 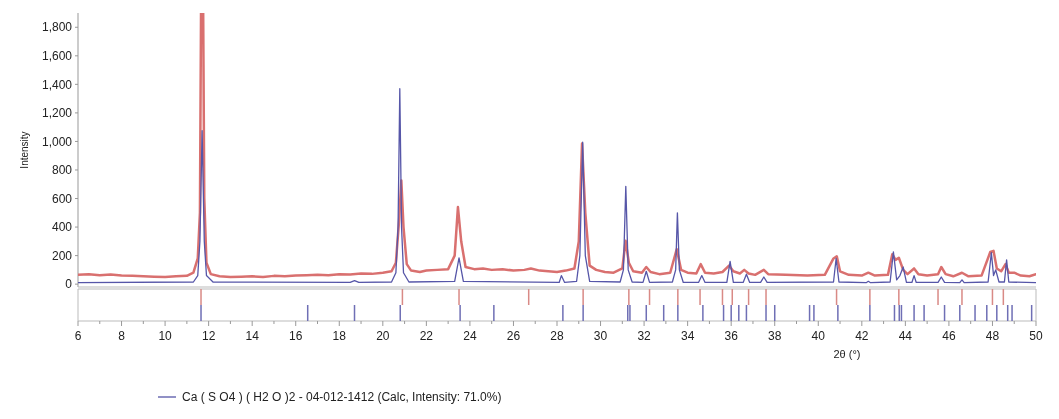 What do you see at coordinates (949, 336) in the screenshot?
I see `x-tick-label: 46` at bounding box center [949, 336].